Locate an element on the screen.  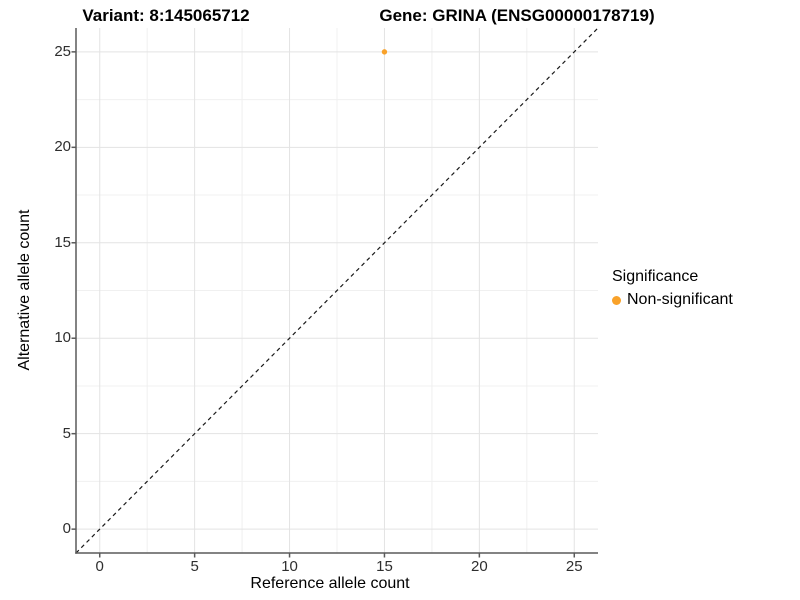
x-tick-label: 10 is located at coordinates (289, 566).